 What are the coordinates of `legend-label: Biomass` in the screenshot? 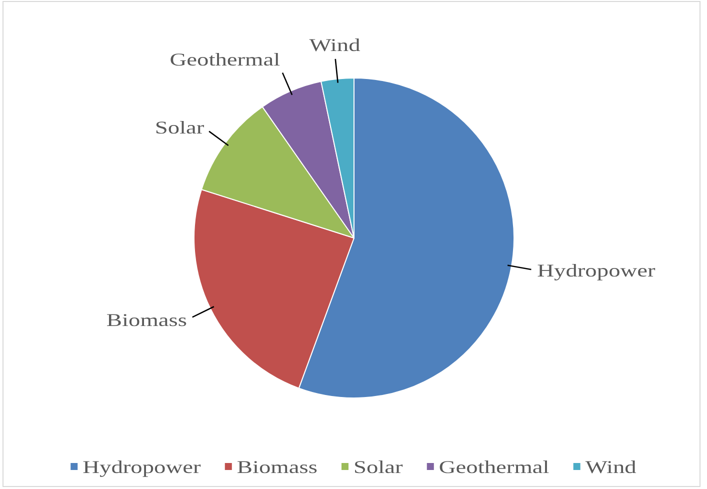 It's located at (277, 467).